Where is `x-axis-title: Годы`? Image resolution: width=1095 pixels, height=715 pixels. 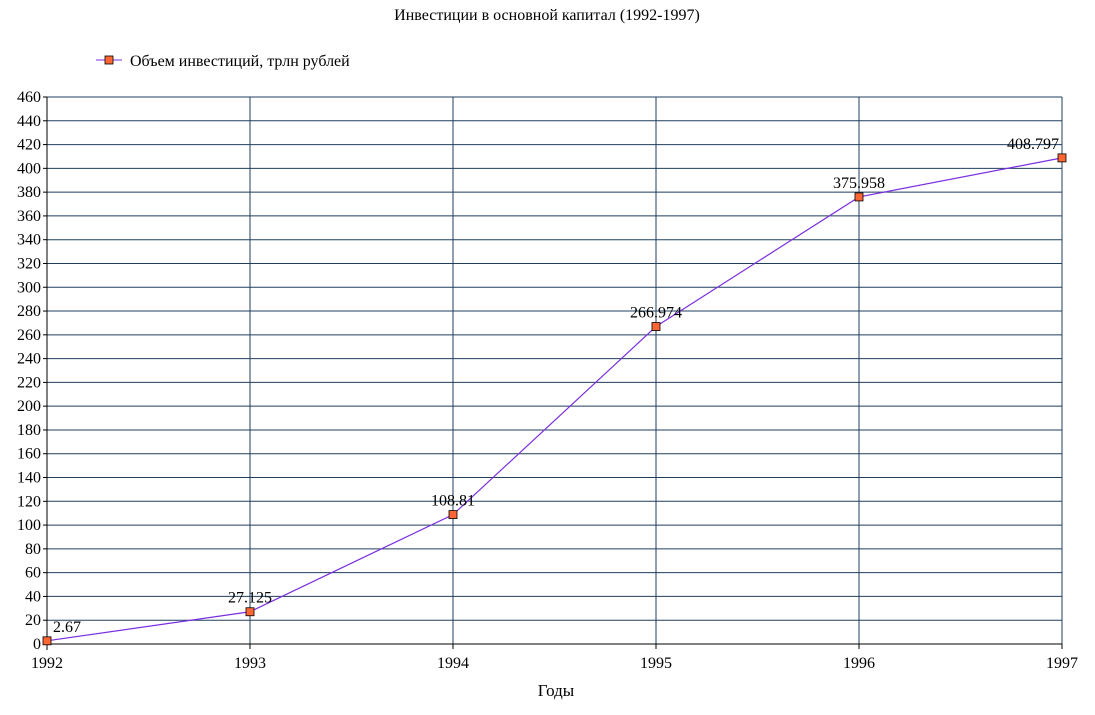 x-axis-title: Годы is located at coordinates (556, 690).